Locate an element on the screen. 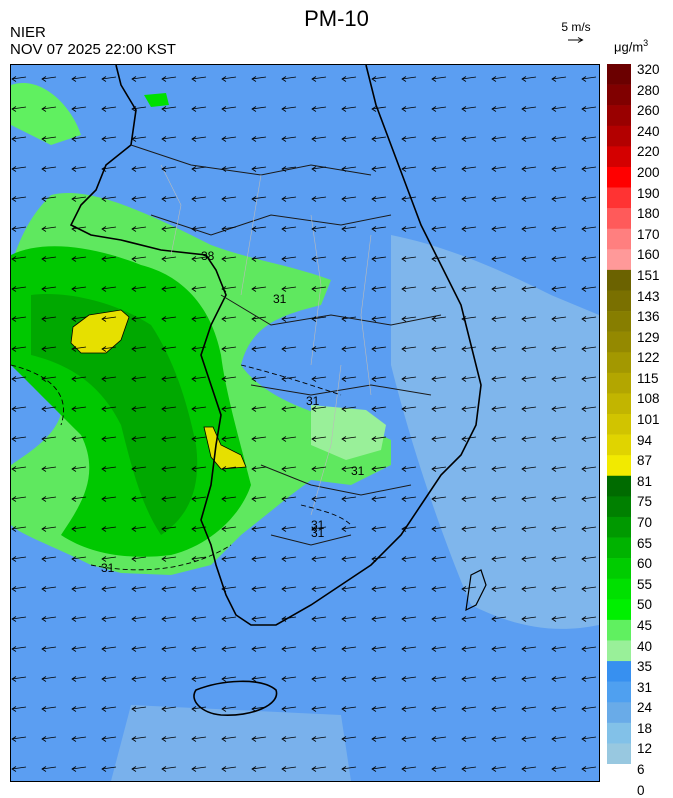 The height and width of the screenshot is (798, 673). colorbar-tick-label: 45 is located at coordinates (645, 625).